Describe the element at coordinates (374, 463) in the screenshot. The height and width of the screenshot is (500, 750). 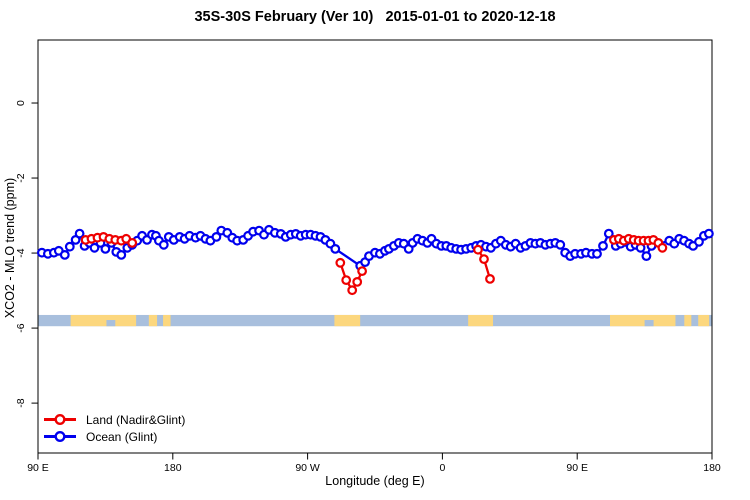
I see `x-axis: 90 E 180 90 W 0 90 E 180` at that location.